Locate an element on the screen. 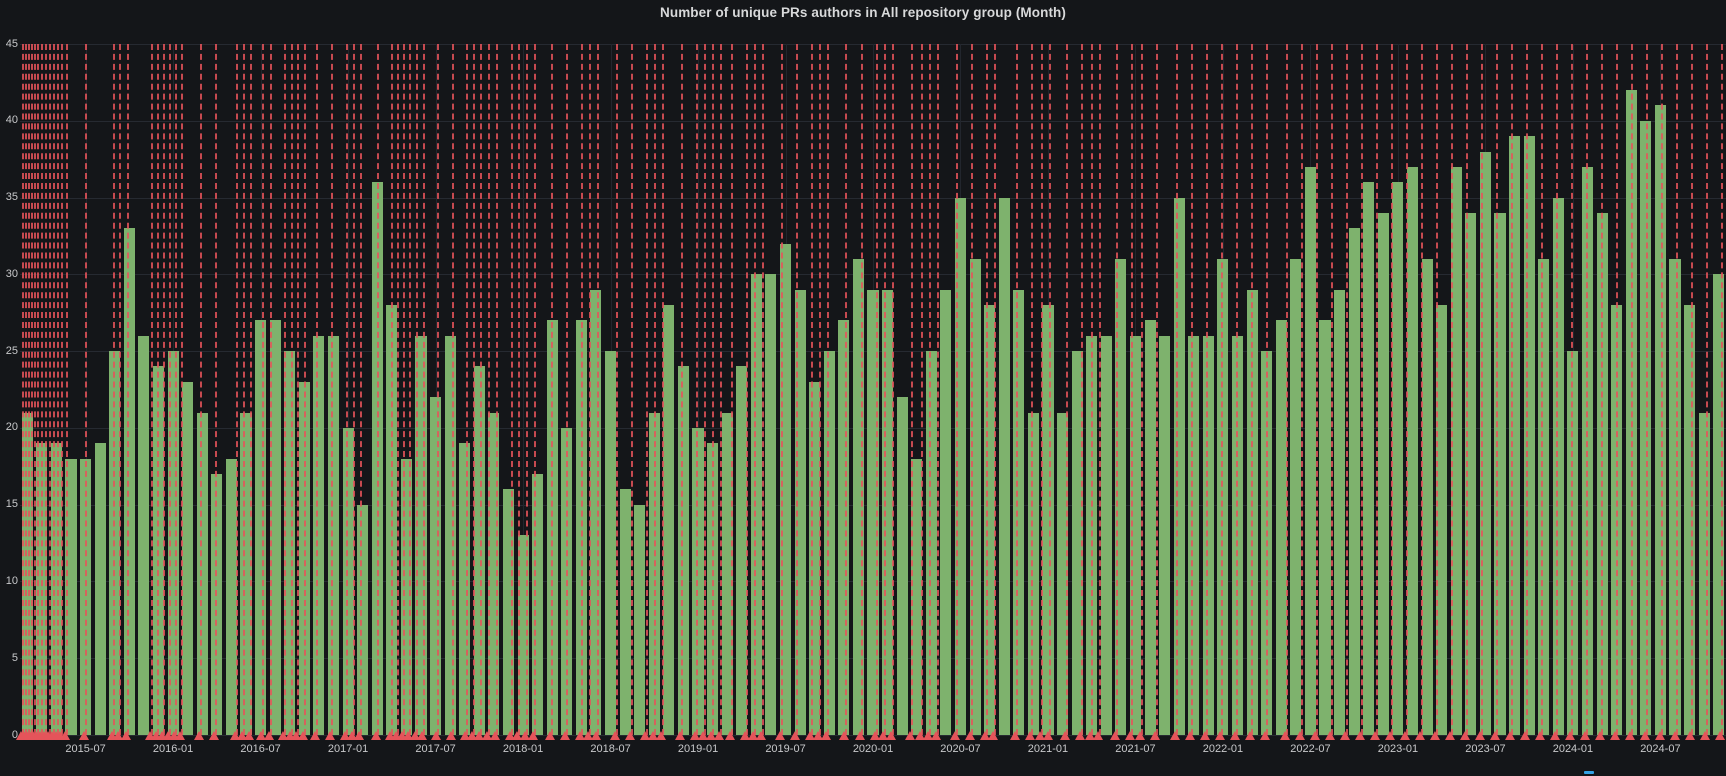  legend-series-swatch-partial is located at coordinates (1589, 772).